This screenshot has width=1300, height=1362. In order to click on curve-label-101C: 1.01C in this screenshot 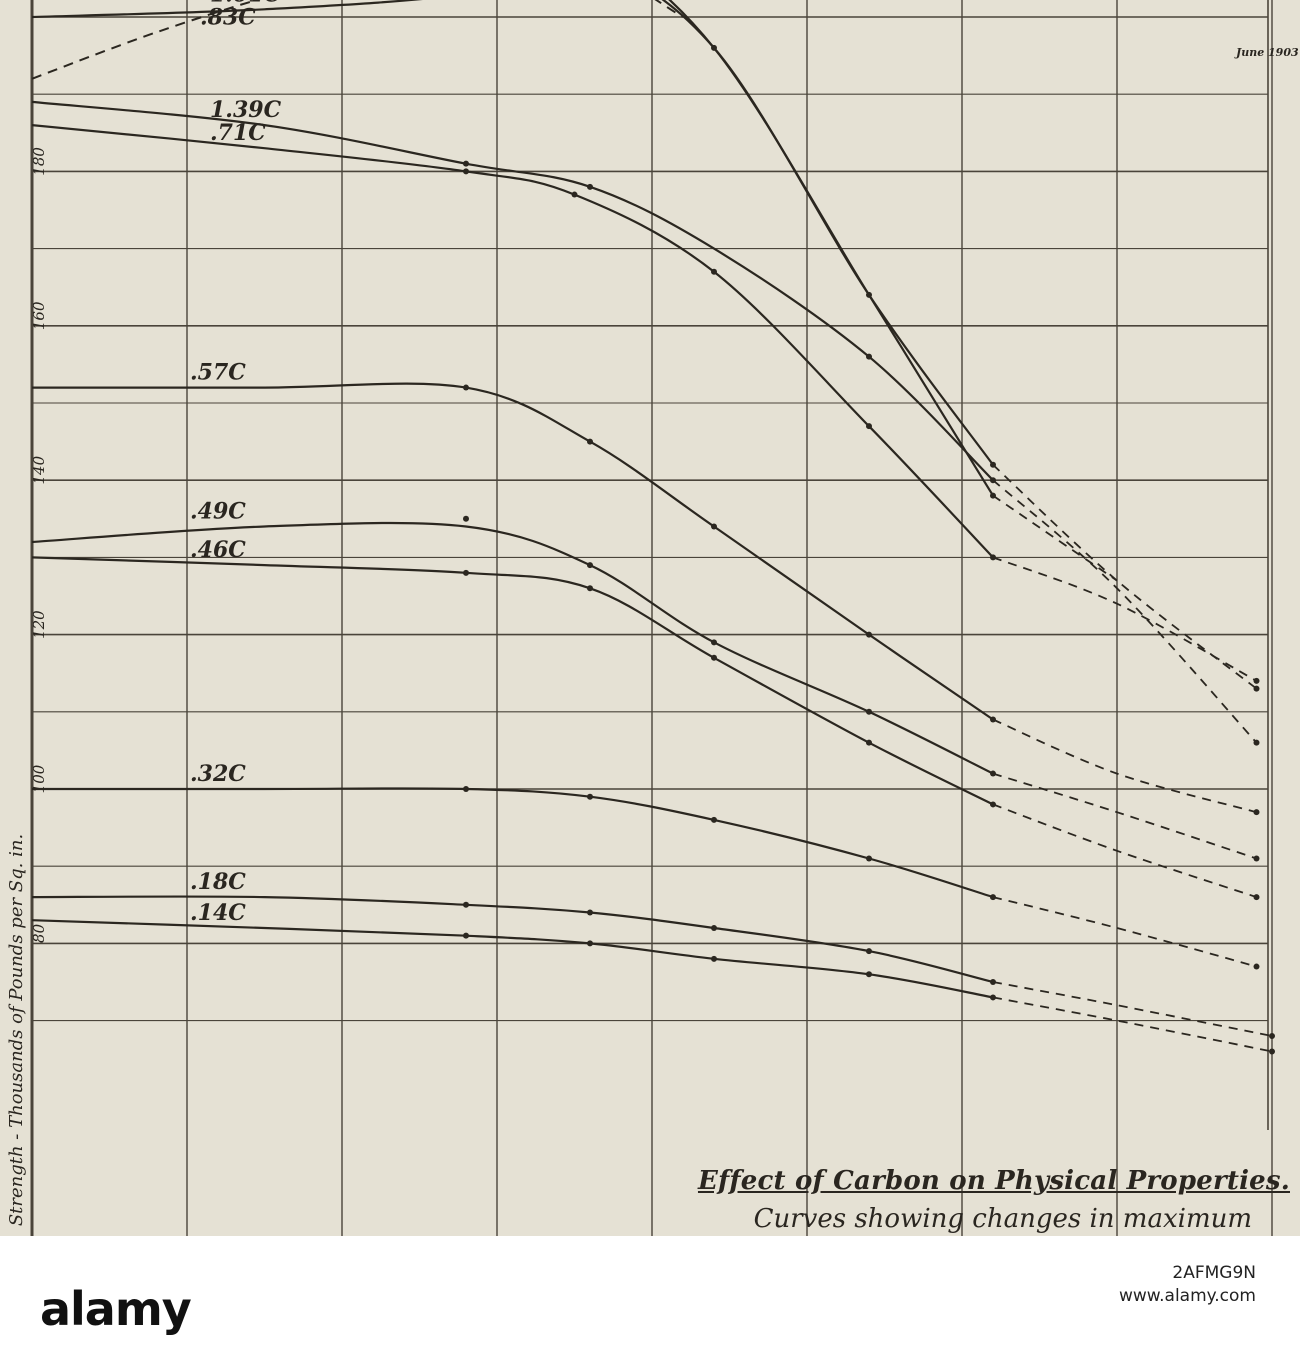, I will do `click(246, 3)`.